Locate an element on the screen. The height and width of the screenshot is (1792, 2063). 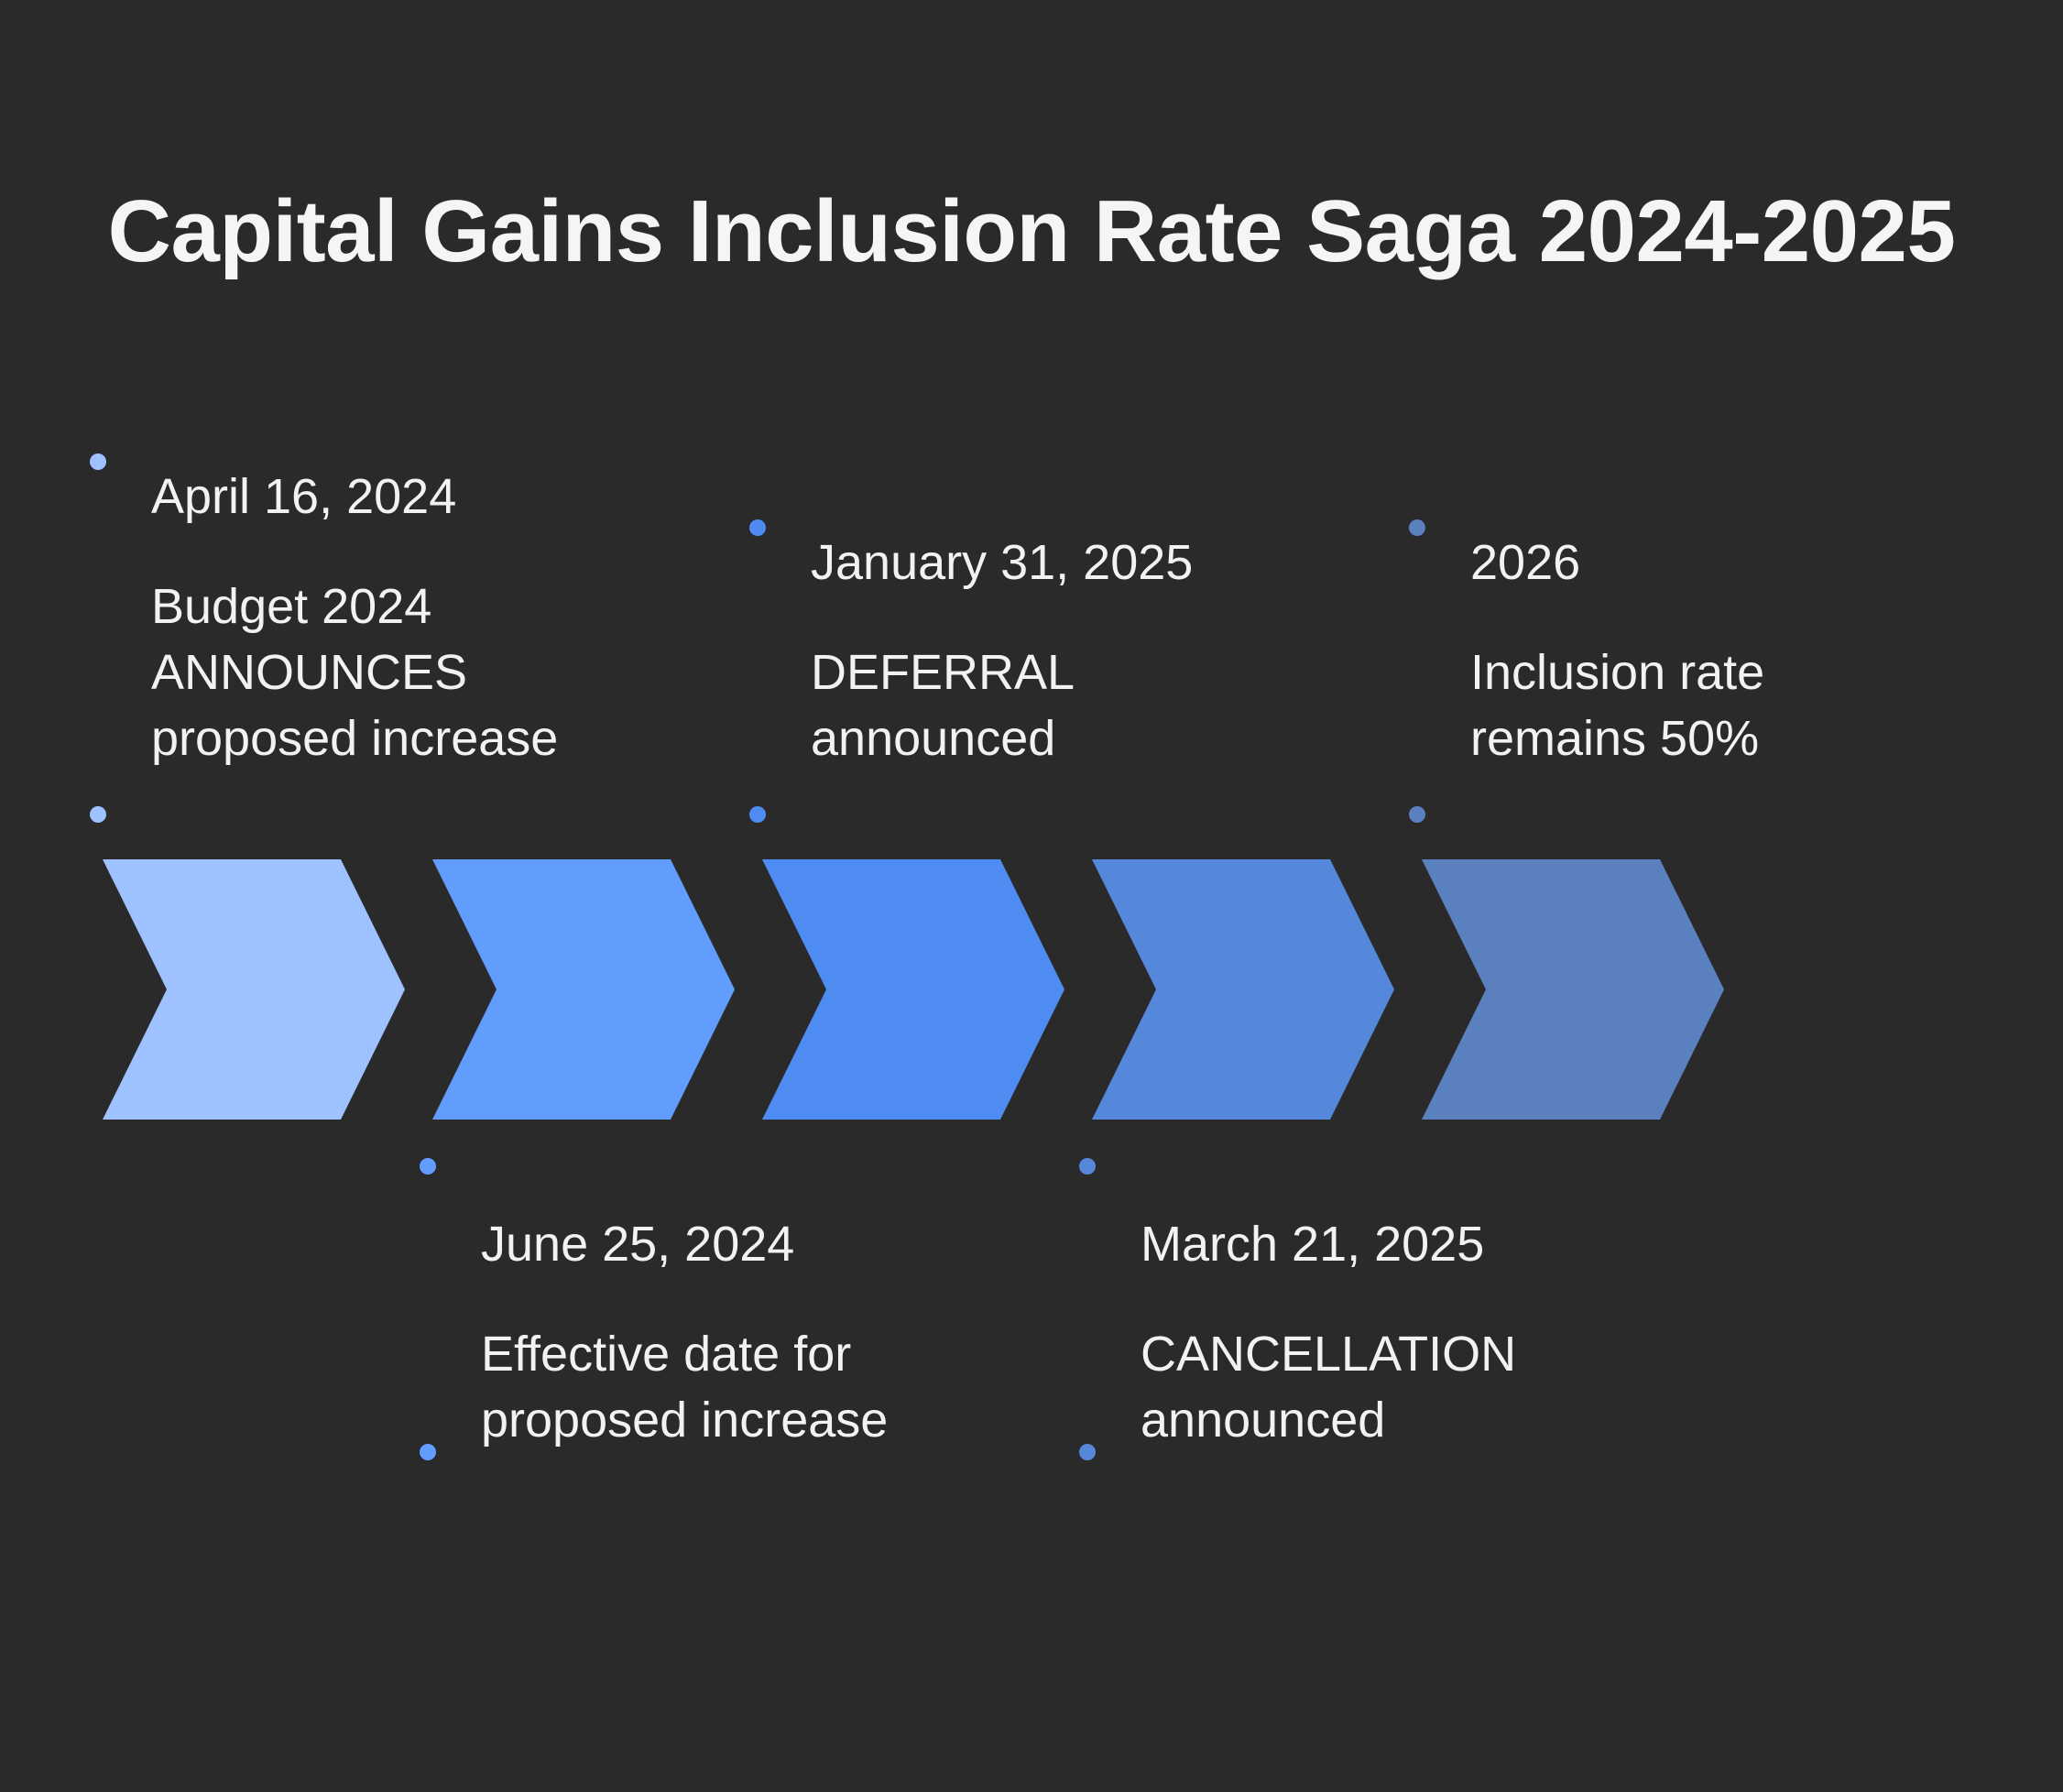
event-3-bottom-dot is located at coordinates (757, 815).